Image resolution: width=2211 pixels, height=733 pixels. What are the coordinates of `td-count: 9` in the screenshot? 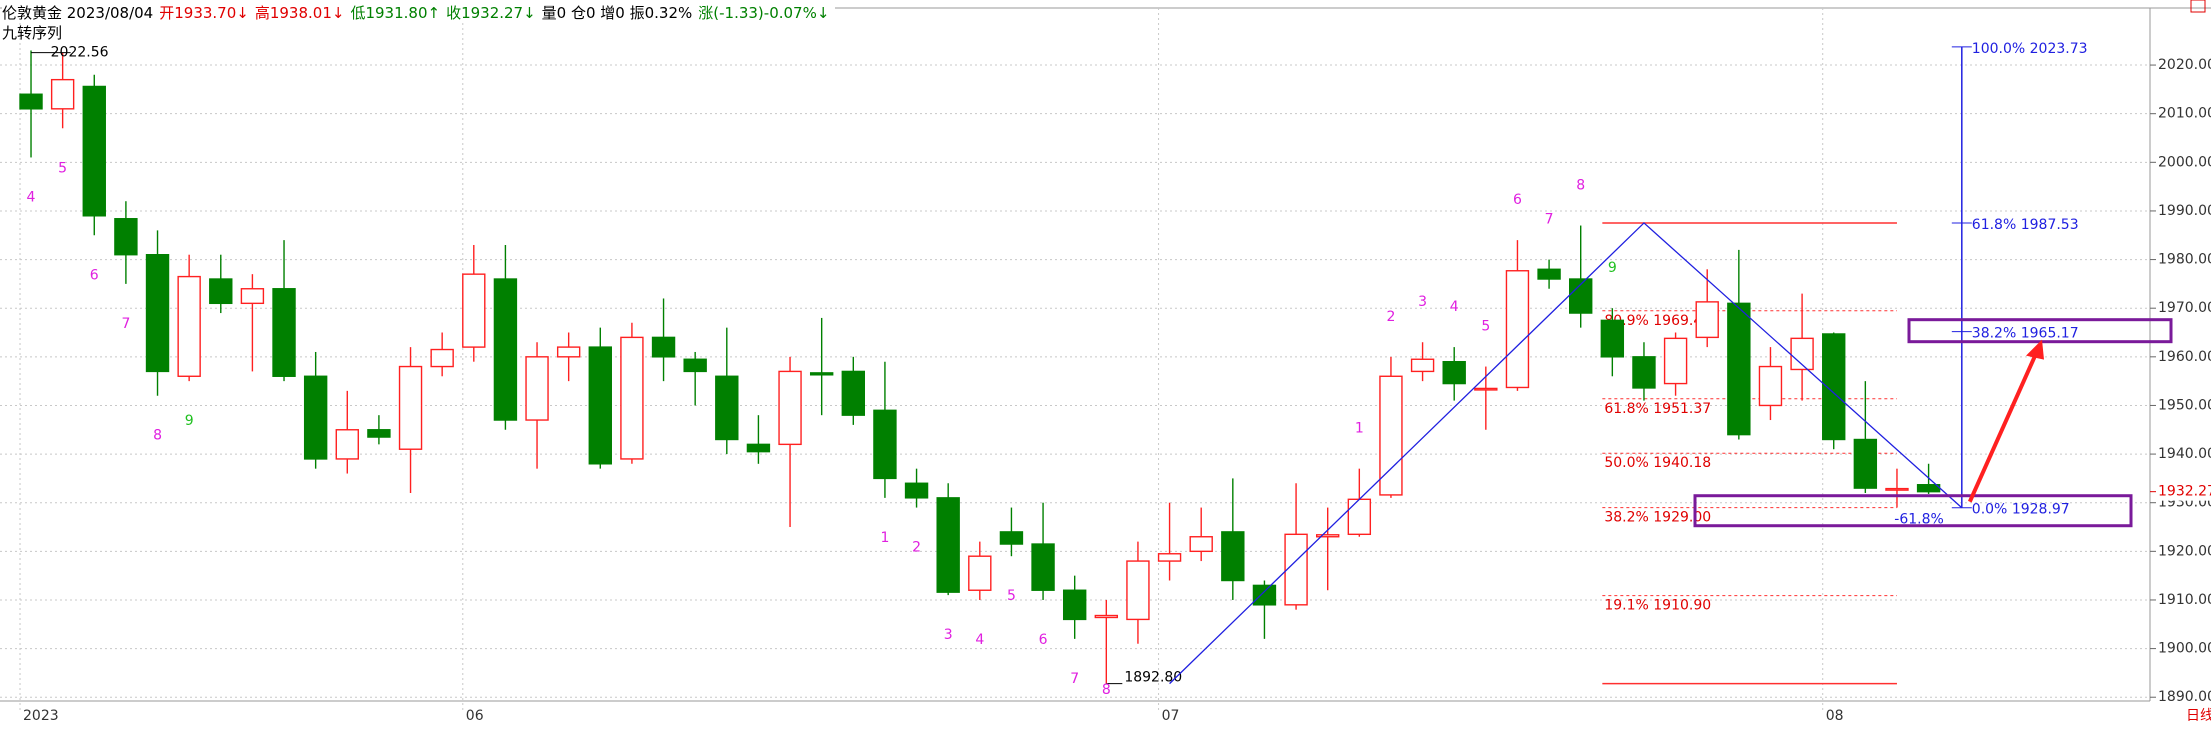 It's located at (1612, 268).